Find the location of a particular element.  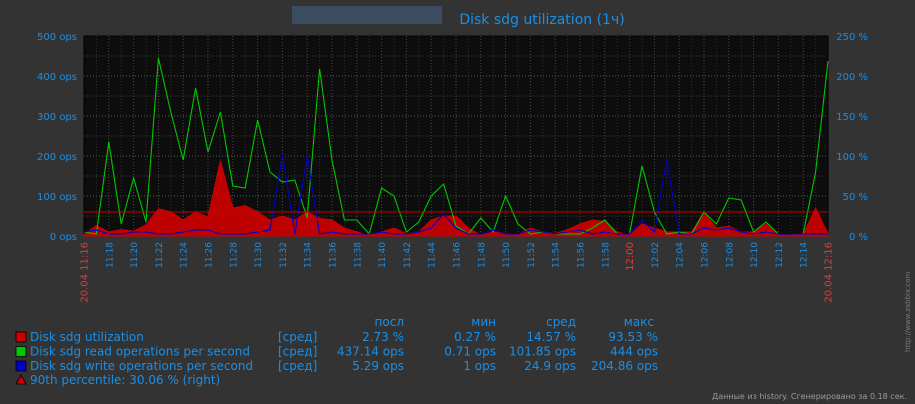

x-tick-label: 11:46 is located at coordinates (458, 255).